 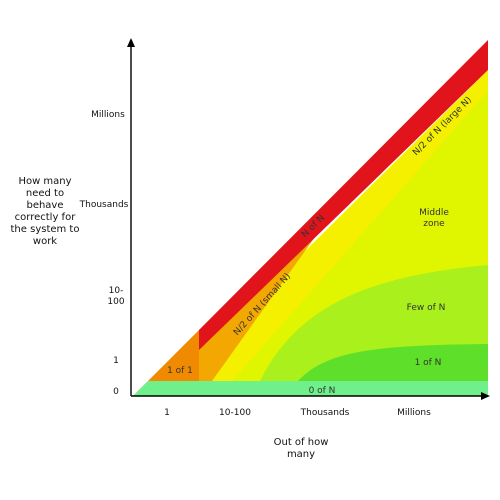 What do you see at coordinates (116, 361) in the screenshot?
I see `y-tick-1: 1` at bounding box center [116, 361].